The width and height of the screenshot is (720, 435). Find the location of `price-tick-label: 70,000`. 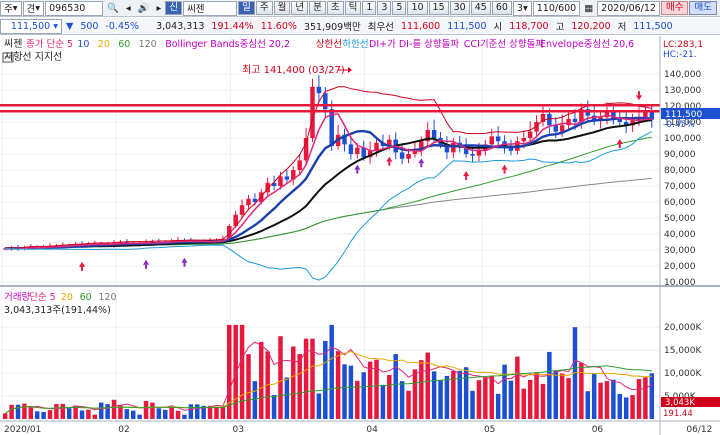

price-tick-label: 70,000 is located at coordinates (680, 187).